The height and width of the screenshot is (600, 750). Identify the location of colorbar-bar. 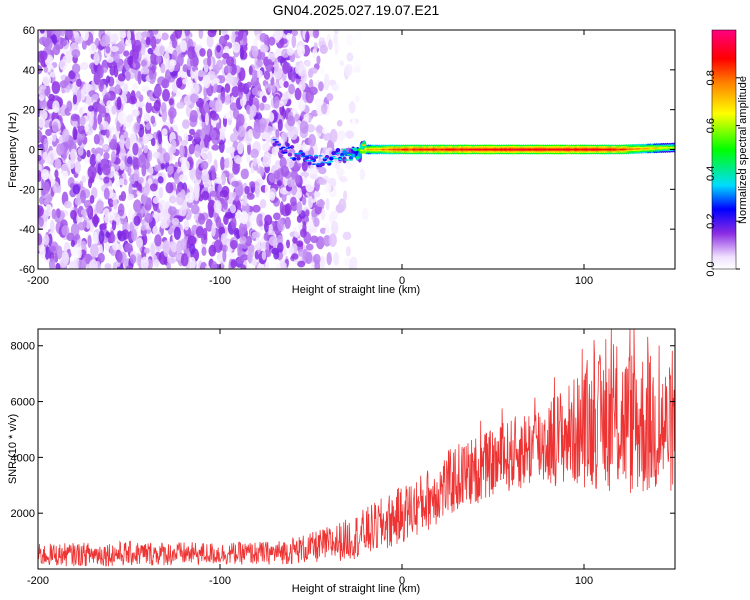
(724, 149).